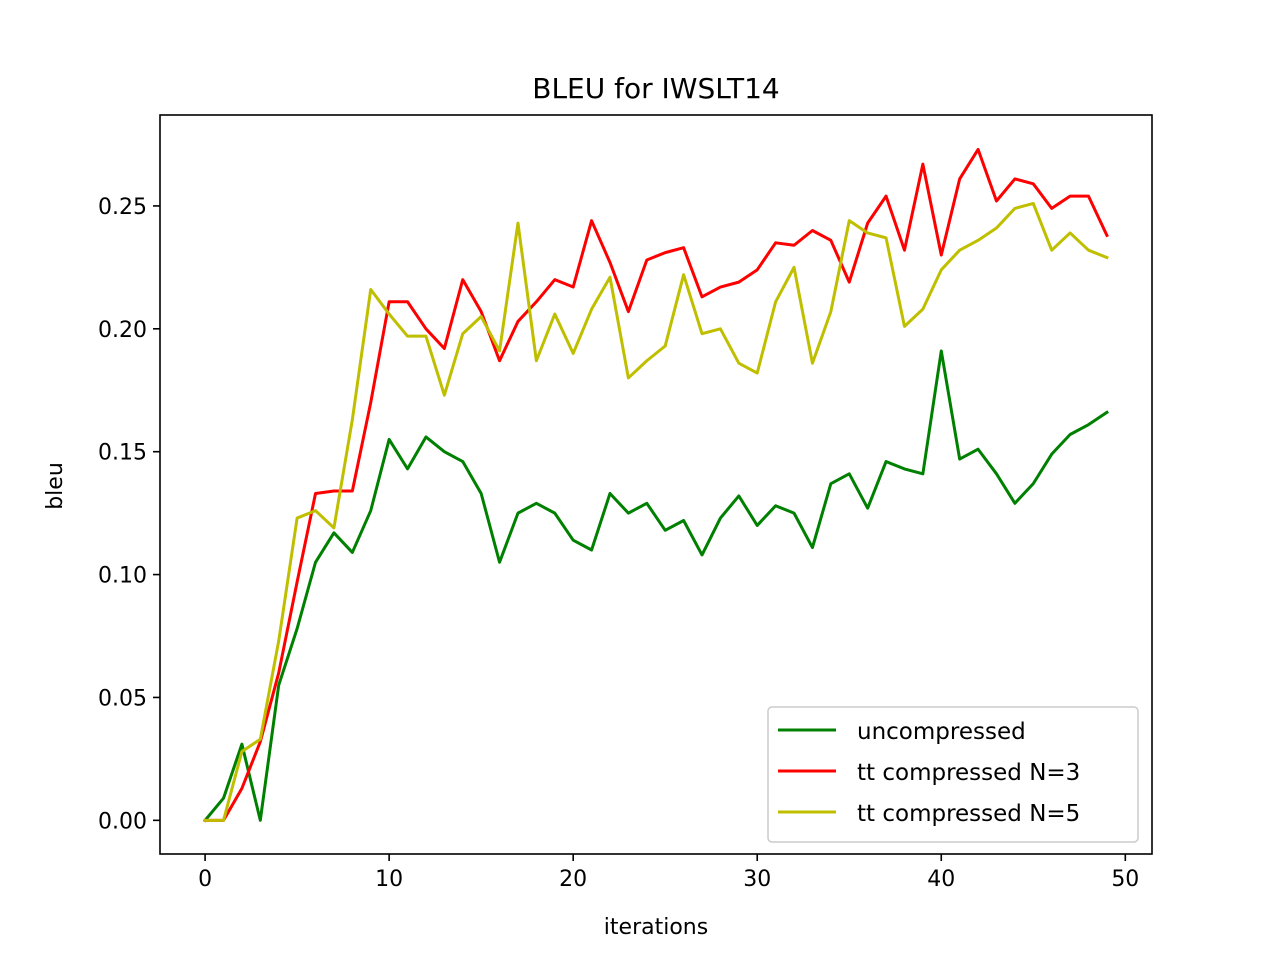 This screenshot has height=960, width=1280. What do you see at coordinates (573, 879) in the screenshot?
I see `x-tick-label: 20` at bounding box center [573, 879].